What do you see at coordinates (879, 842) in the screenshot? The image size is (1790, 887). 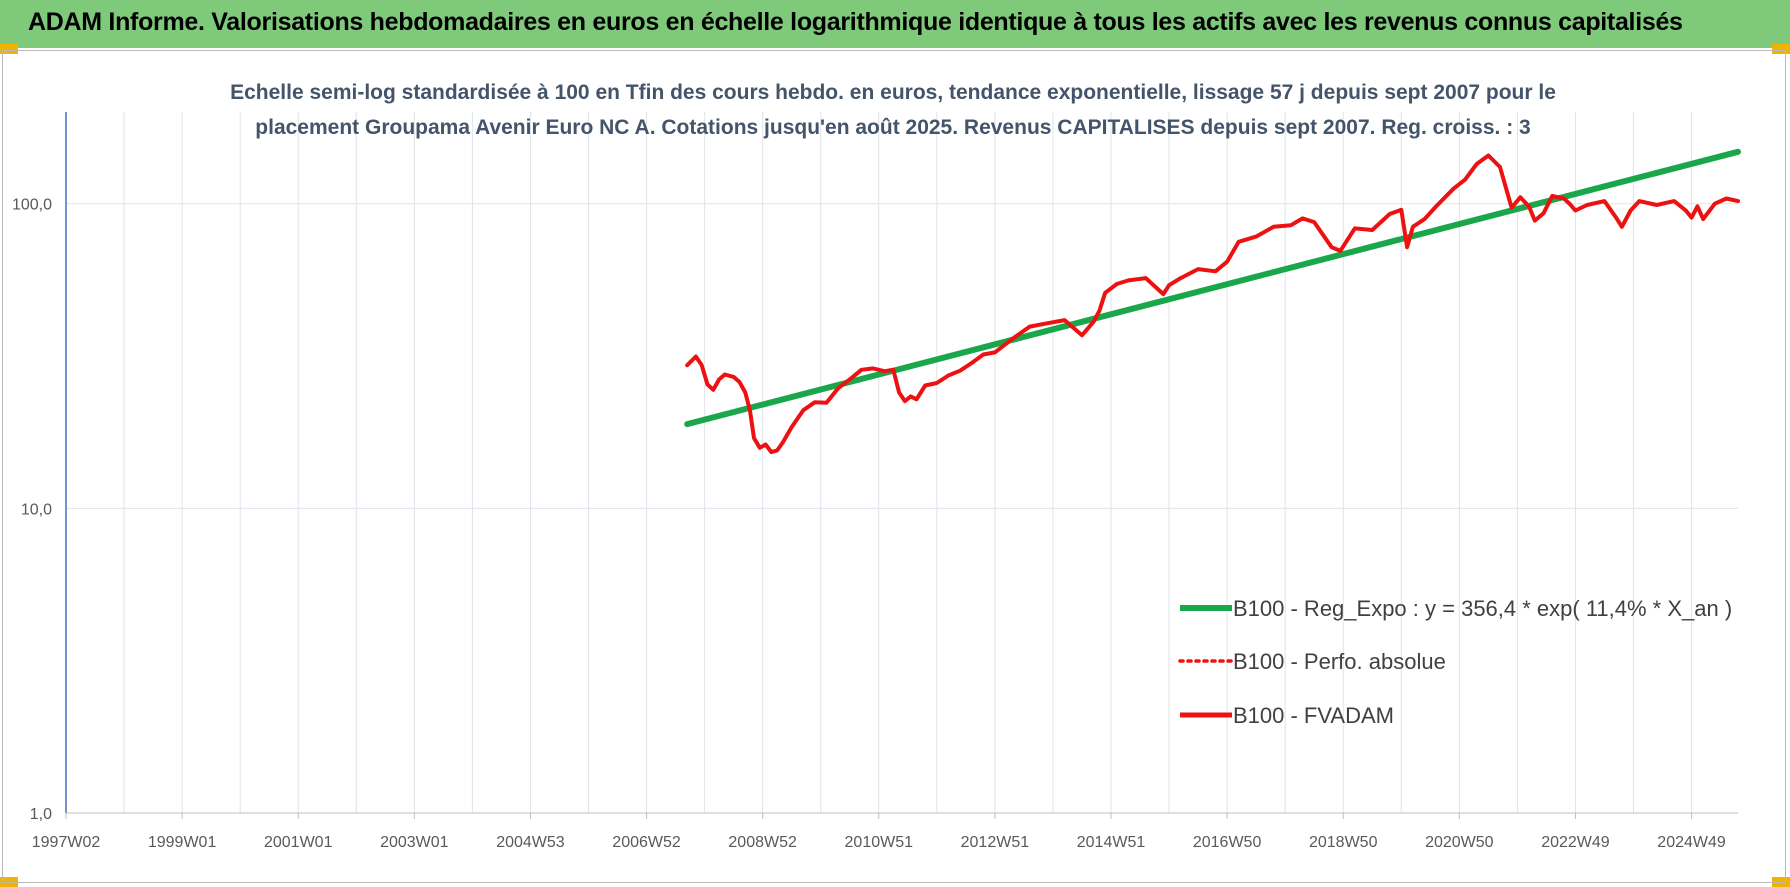 I see `x-tick-label: 2010W51` at bounding box center [879, 842].